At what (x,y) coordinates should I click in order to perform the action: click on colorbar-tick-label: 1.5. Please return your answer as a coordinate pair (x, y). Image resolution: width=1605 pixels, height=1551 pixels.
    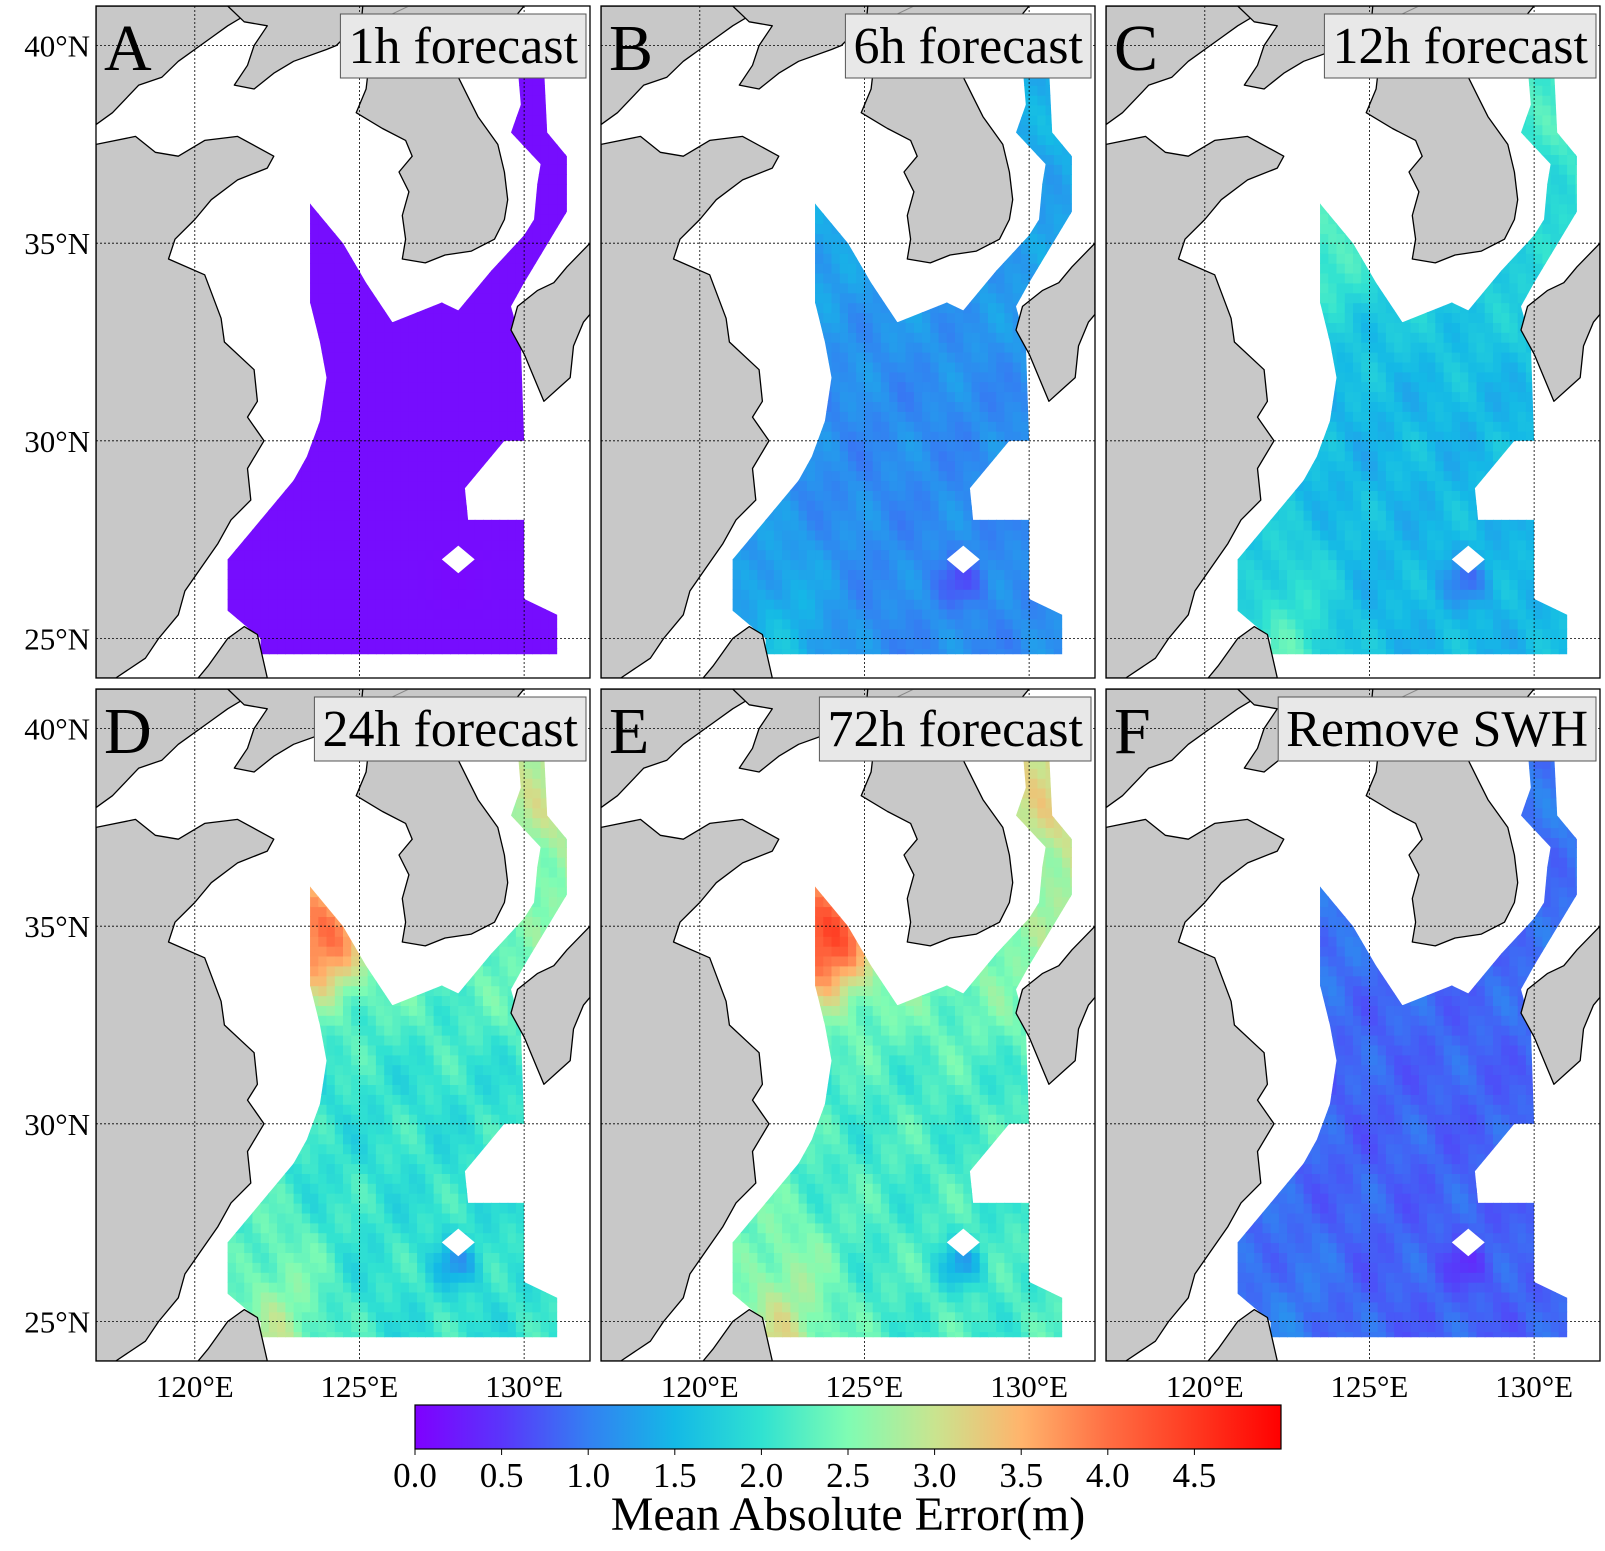
    Looking at the image, I should click on (675, 1475).